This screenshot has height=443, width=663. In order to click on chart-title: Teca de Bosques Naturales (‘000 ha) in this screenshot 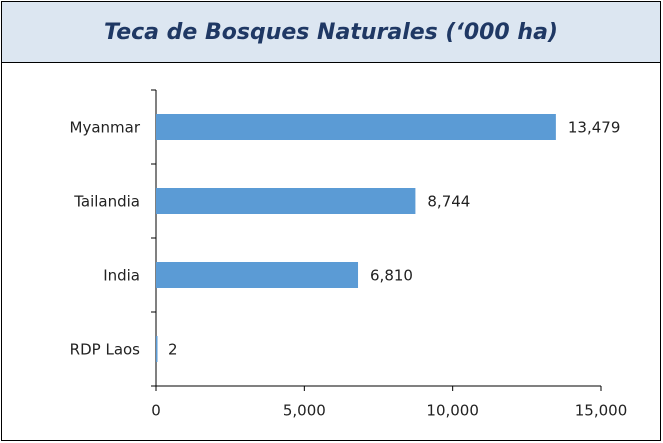, I will do `click(331, 32)`.